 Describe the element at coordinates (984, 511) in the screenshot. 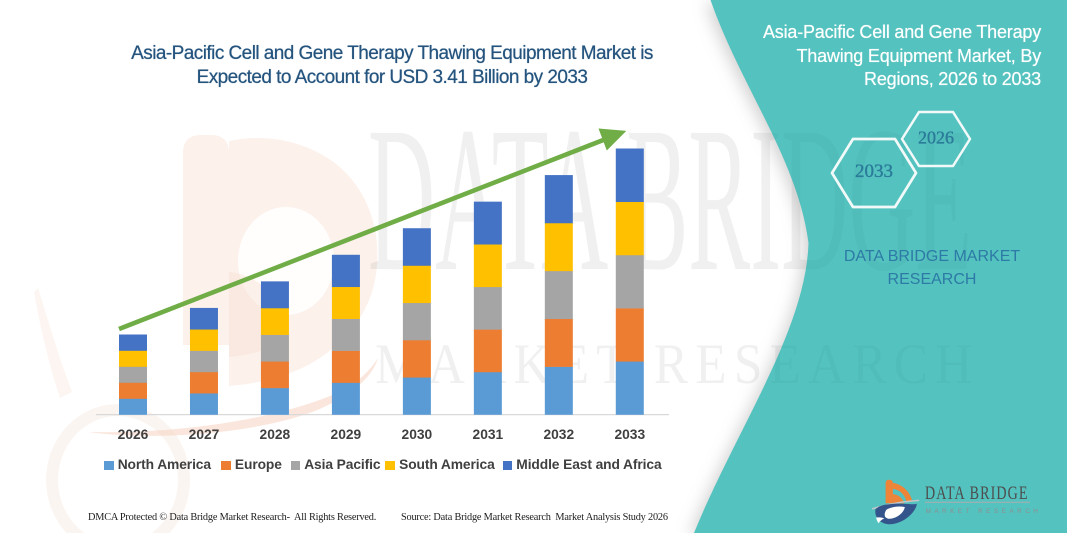

I see `svg-text: MARKET RESEARCH` at that location.